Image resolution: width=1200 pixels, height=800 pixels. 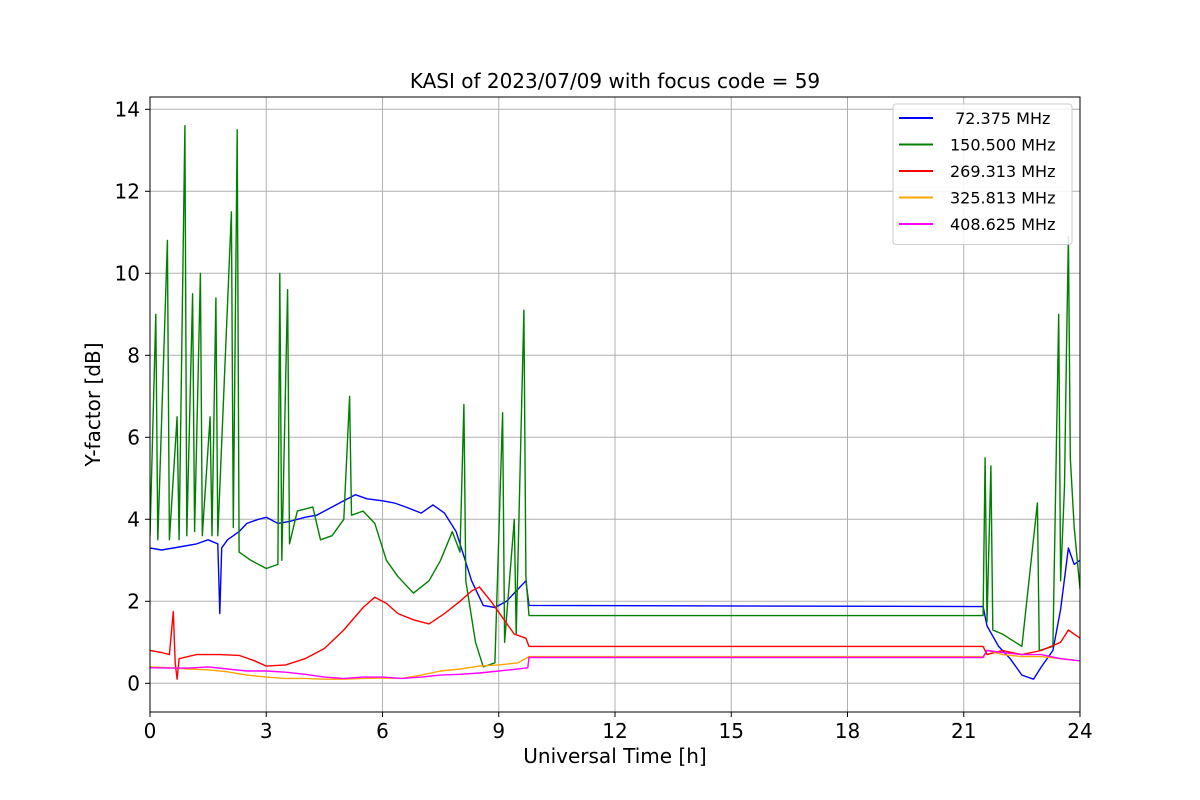 What do you see at coordinates (133, 355) in the screenshot?
I see `y-tick-label: 8` at bounding box center [133, 355].